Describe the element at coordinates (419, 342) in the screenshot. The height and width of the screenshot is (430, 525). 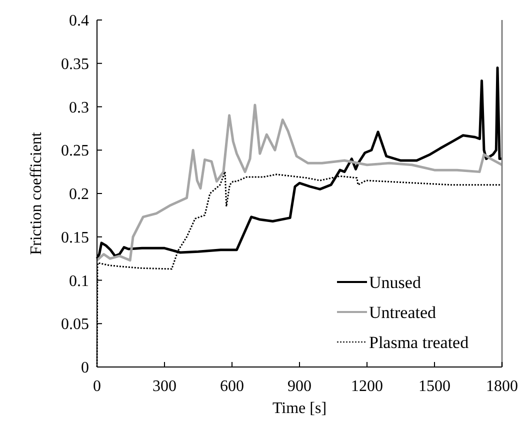
I see `legend-label: Plasma treated` at that location.